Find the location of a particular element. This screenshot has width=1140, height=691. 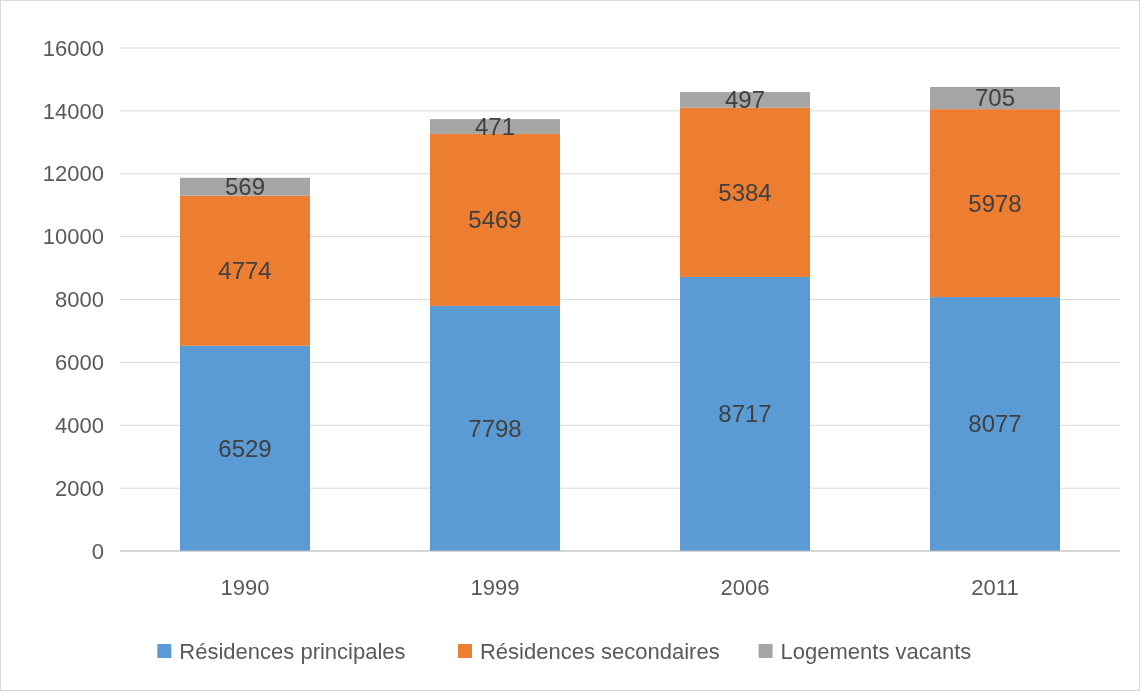

y-tick-label: 10000 is located at coordinates (73, 237).